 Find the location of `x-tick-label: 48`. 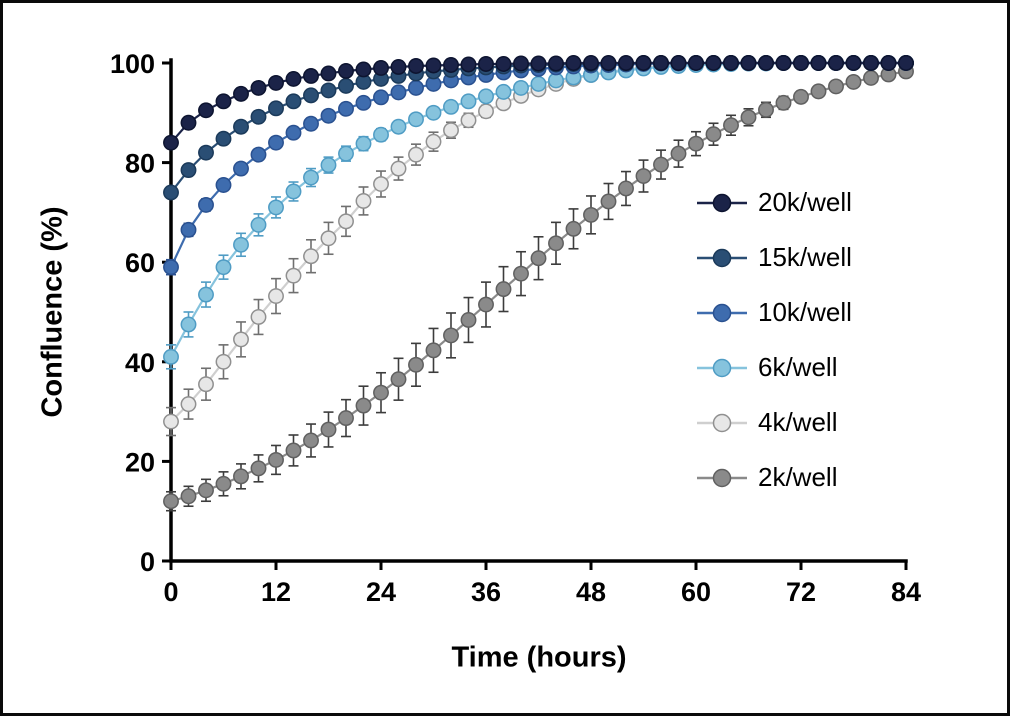

x-tick-label: 48 is located at coordinates (591, 592).